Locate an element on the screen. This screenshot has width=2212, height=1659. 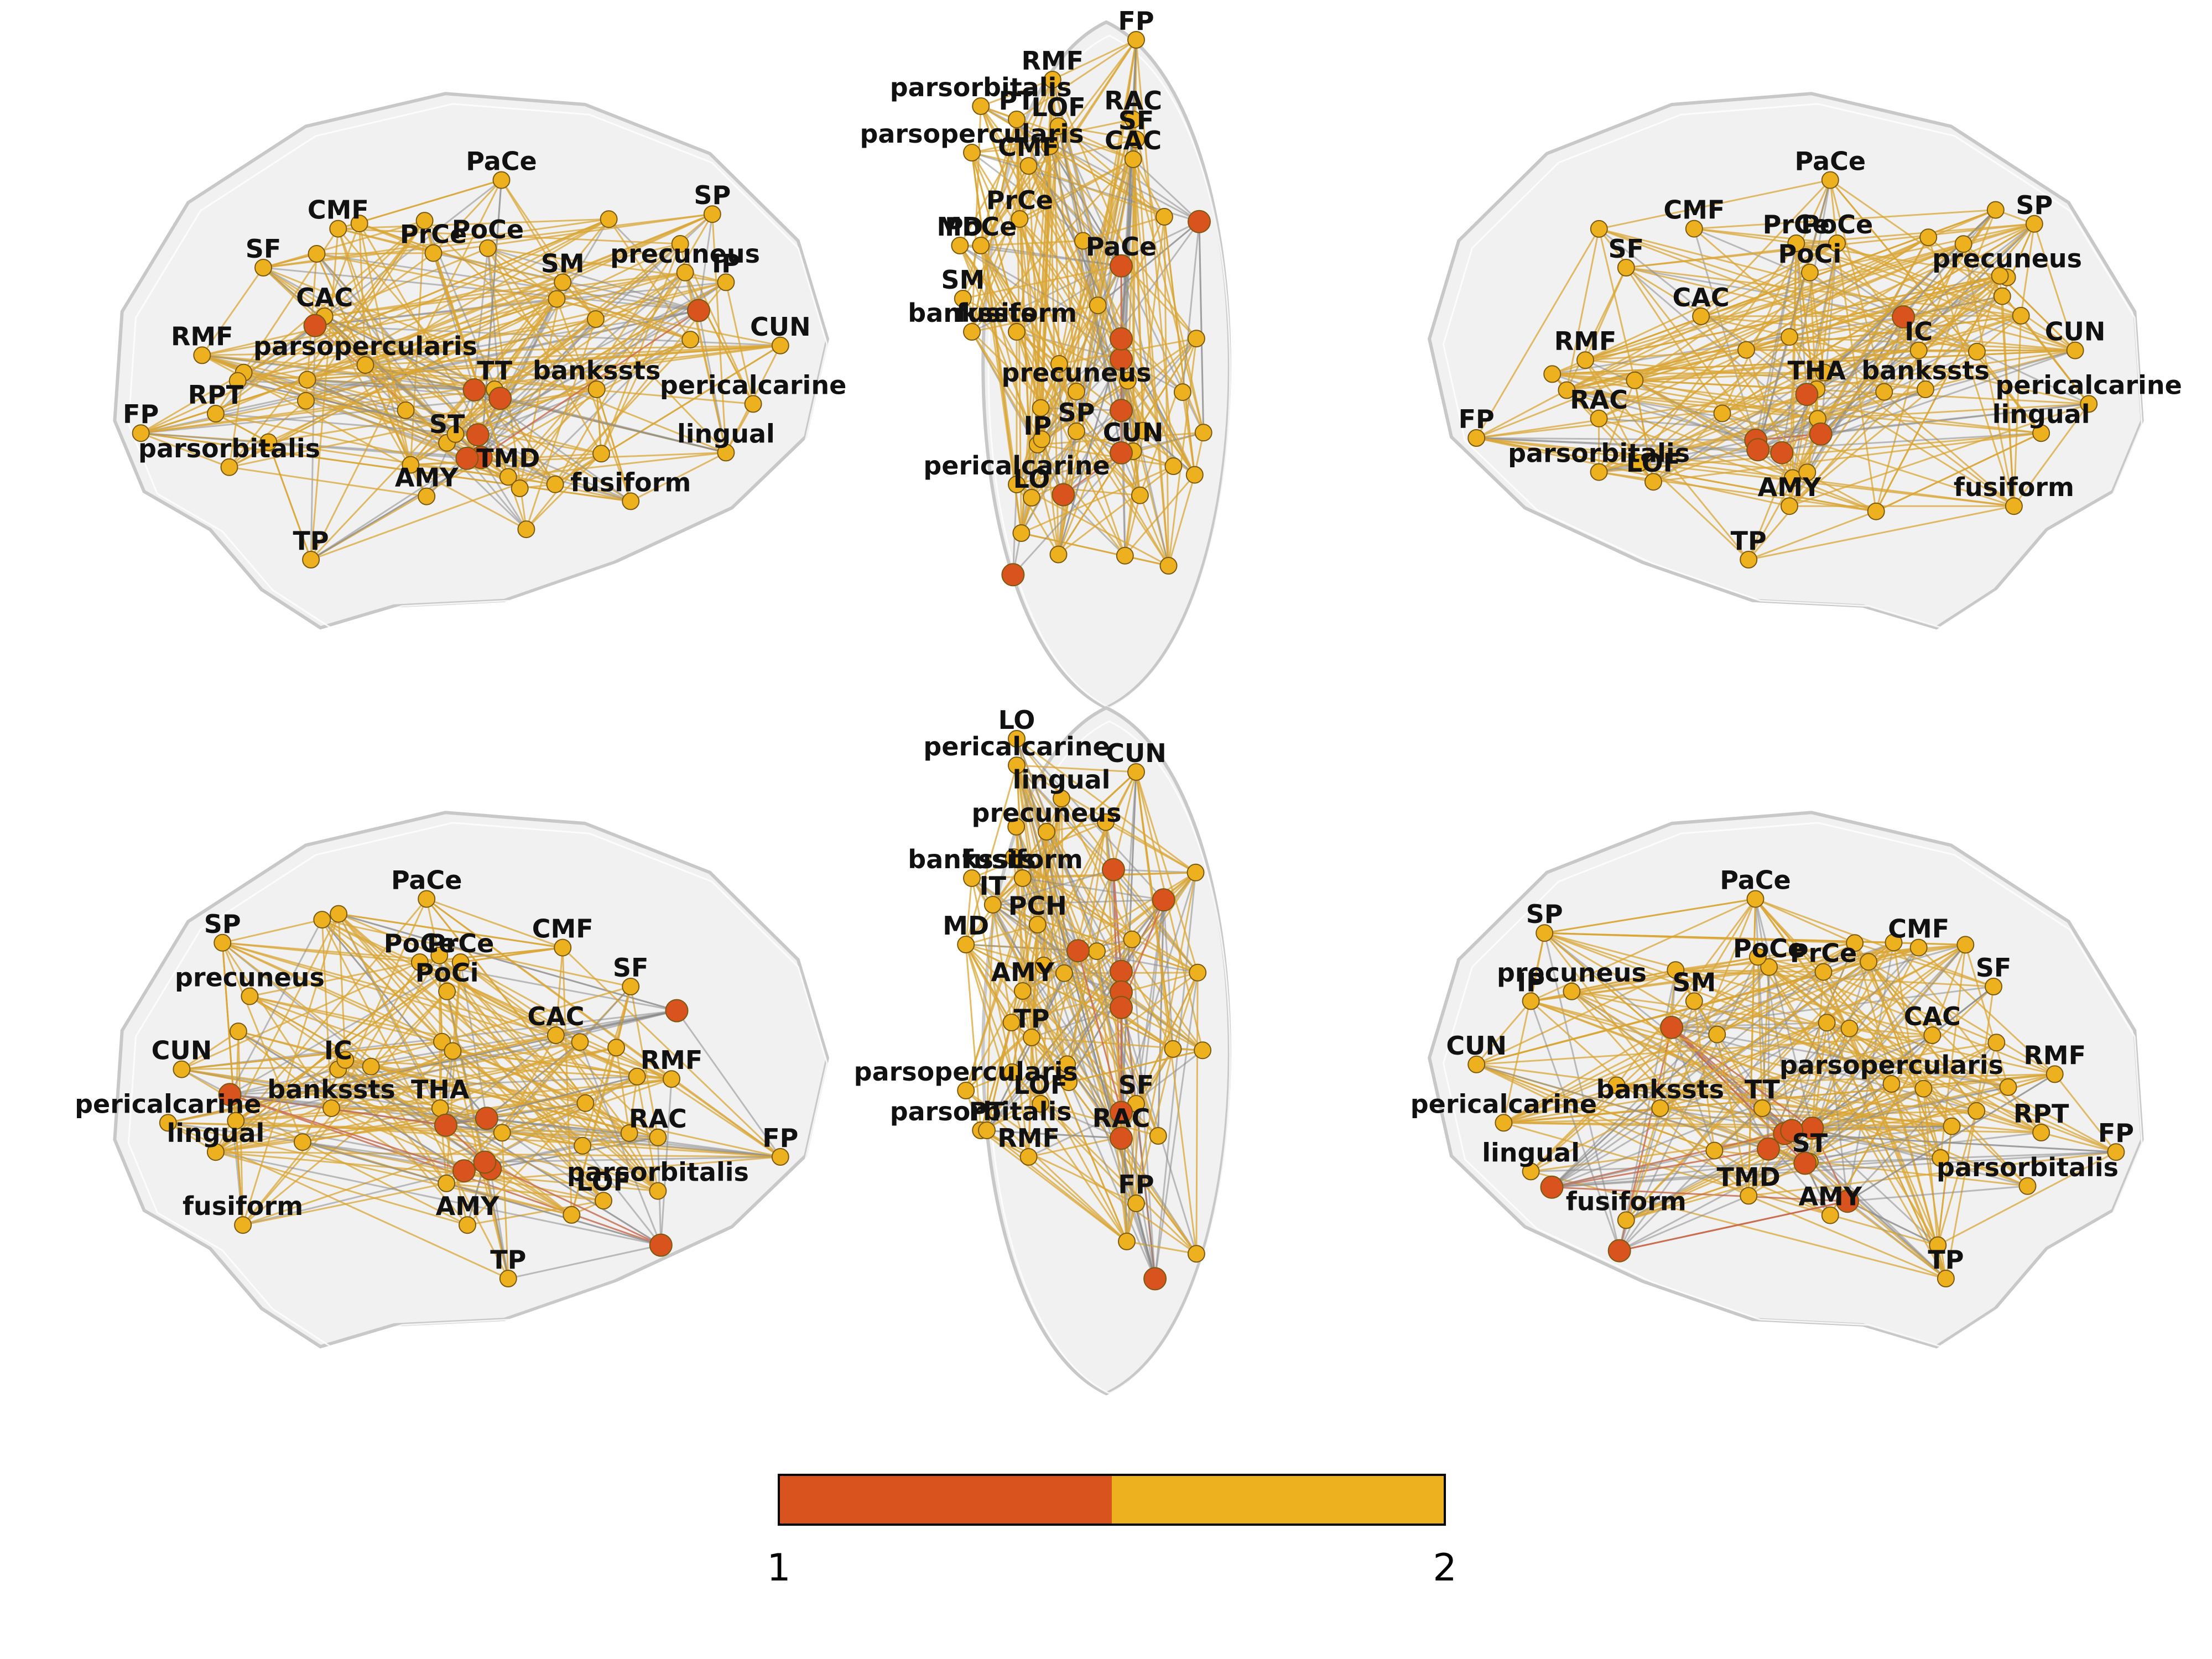
nodes is located at coordinates (1081, 309).